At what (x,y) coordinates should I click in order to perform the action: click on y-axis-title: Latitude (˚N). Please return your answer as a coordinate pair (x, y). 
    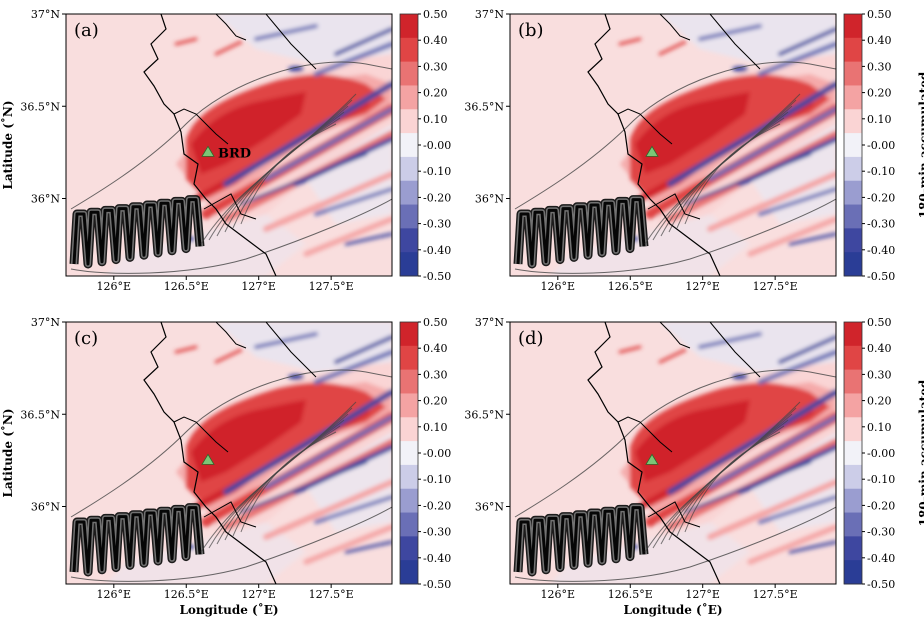
    Looking at the image, I should click on (7, 452).